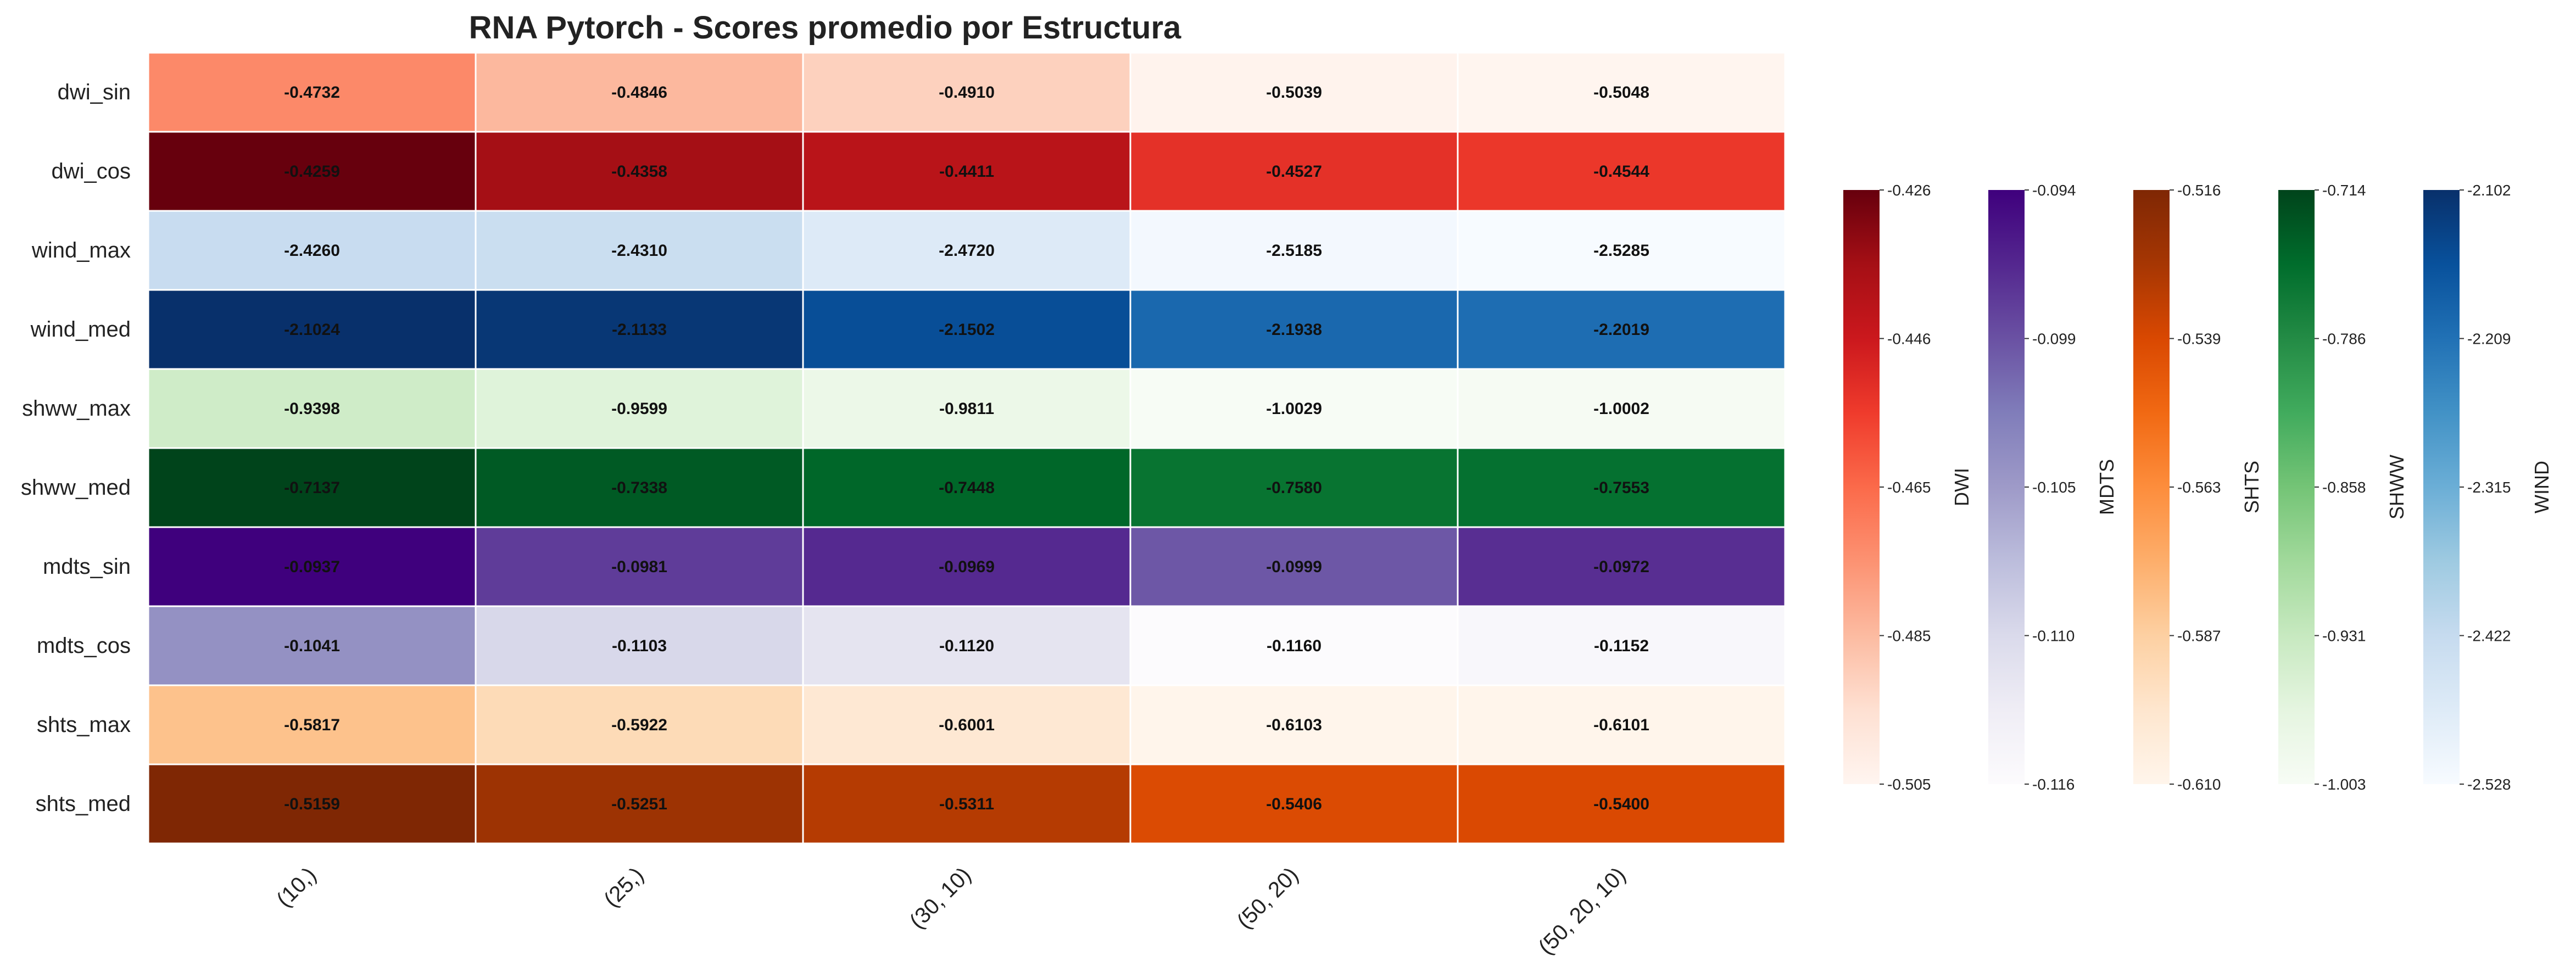 Image resolution: width=2576 pixels, height=973 pixels. Describe the element at coordinates (1621, 804) in the screenshot. I see `cell-value-label: -0.5400` at that location.